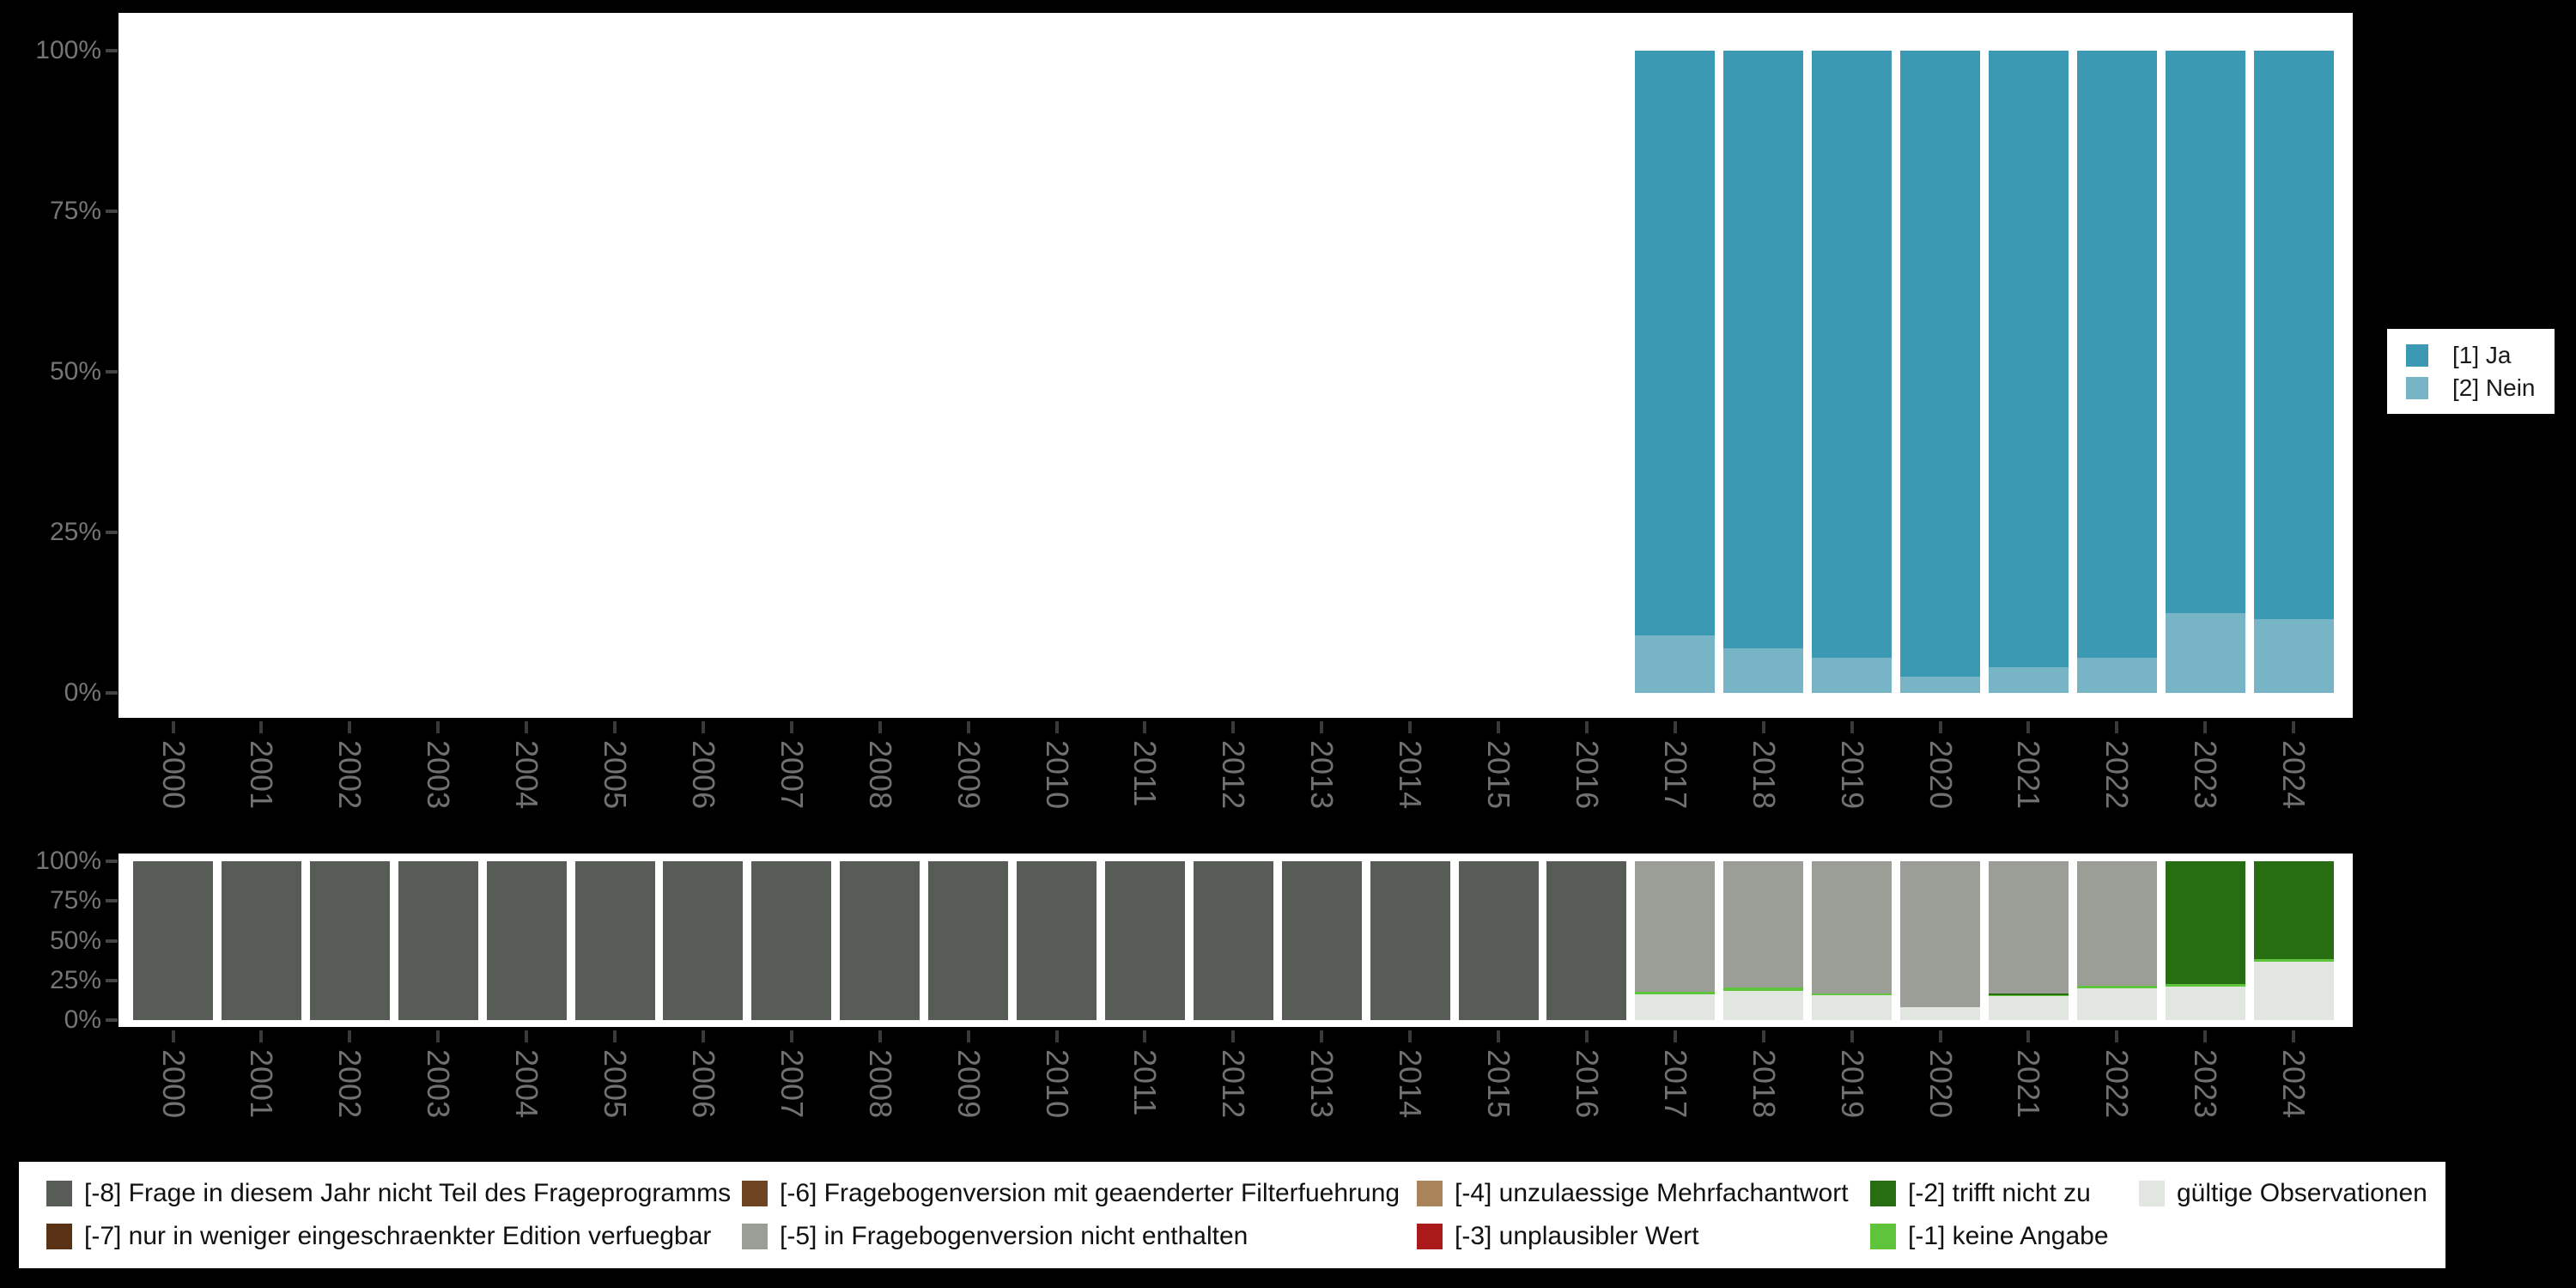 The image size is (2576, 1288). Describe the element at coordinates (969, 1084) in the screenshot. I see `missings-x-axis-year-label: 2009` at that location.